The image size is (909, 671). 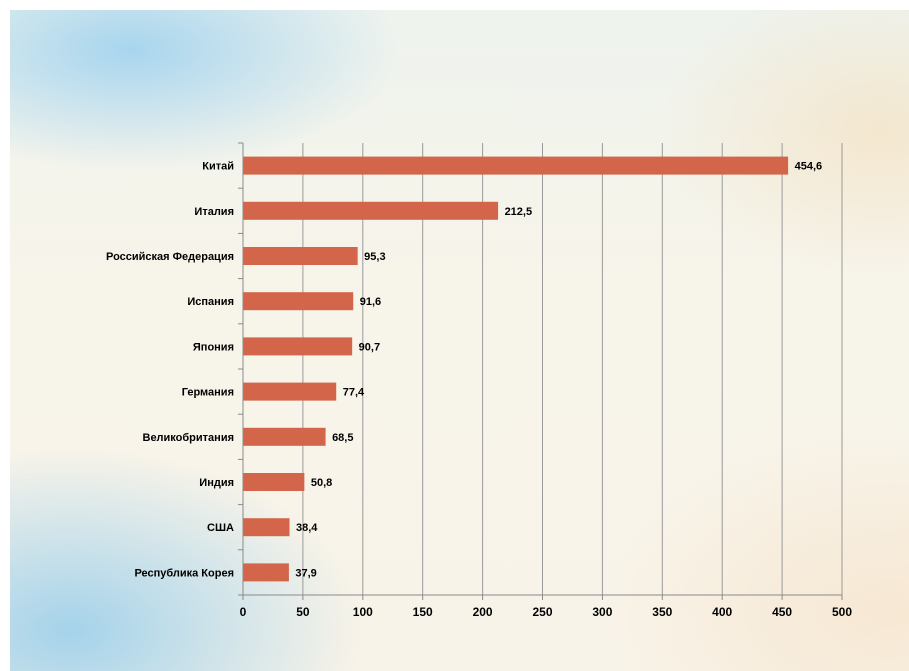 I want to click on x-tick-label: 450, so click(x=782, y=612).